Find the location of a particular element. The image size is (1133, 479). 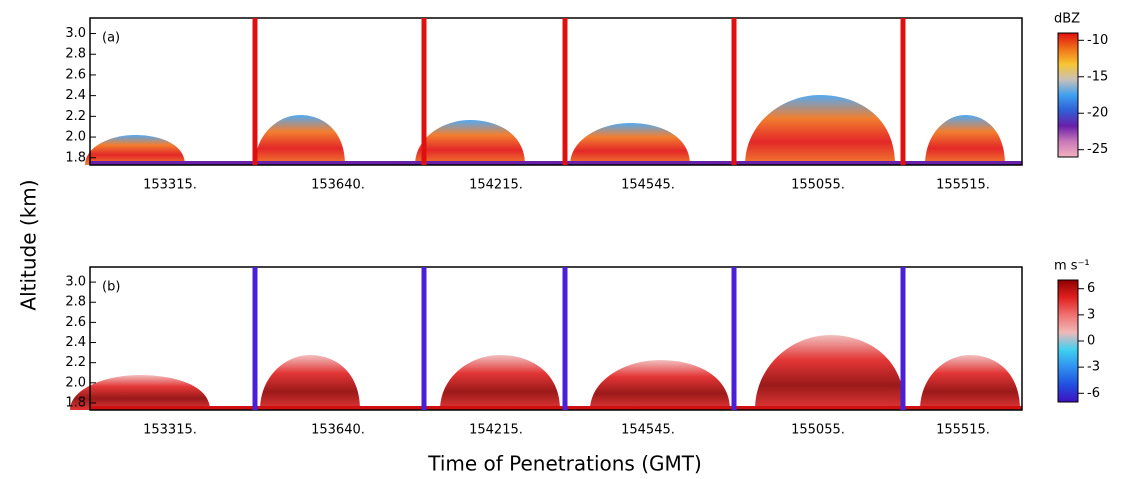

colorbar-tick-label: -3 is located at coordinates (1093, 367).